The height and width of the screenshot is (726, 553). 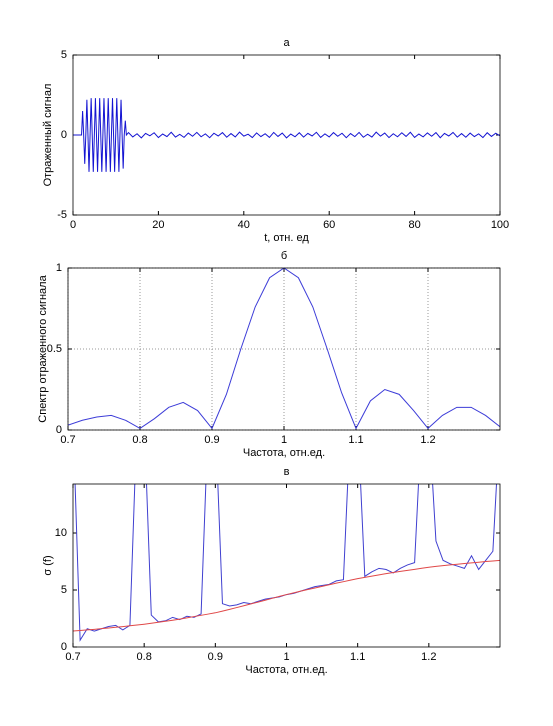 I want to click on chart-title: в, so click(x=287, y=472).